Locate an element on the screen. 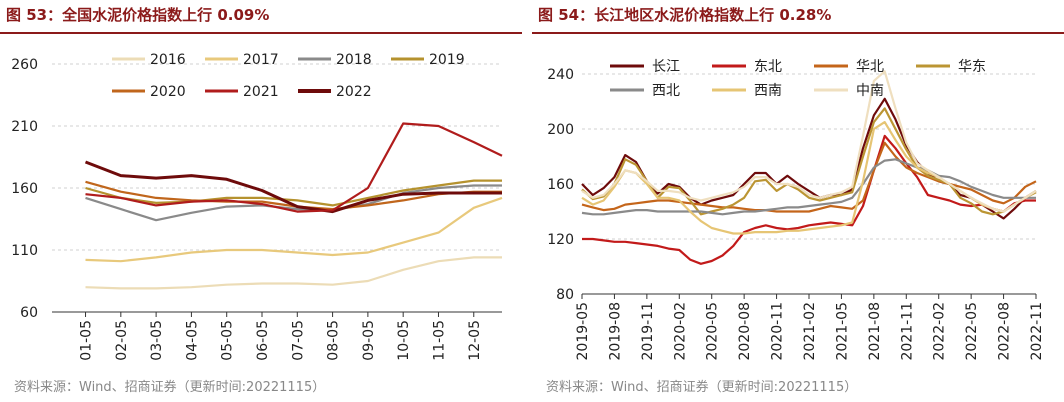 Image resolution: width=1064 pixels, height=402 pixels. legend-label-2018: 2018 is located at coordinates (354, 60).